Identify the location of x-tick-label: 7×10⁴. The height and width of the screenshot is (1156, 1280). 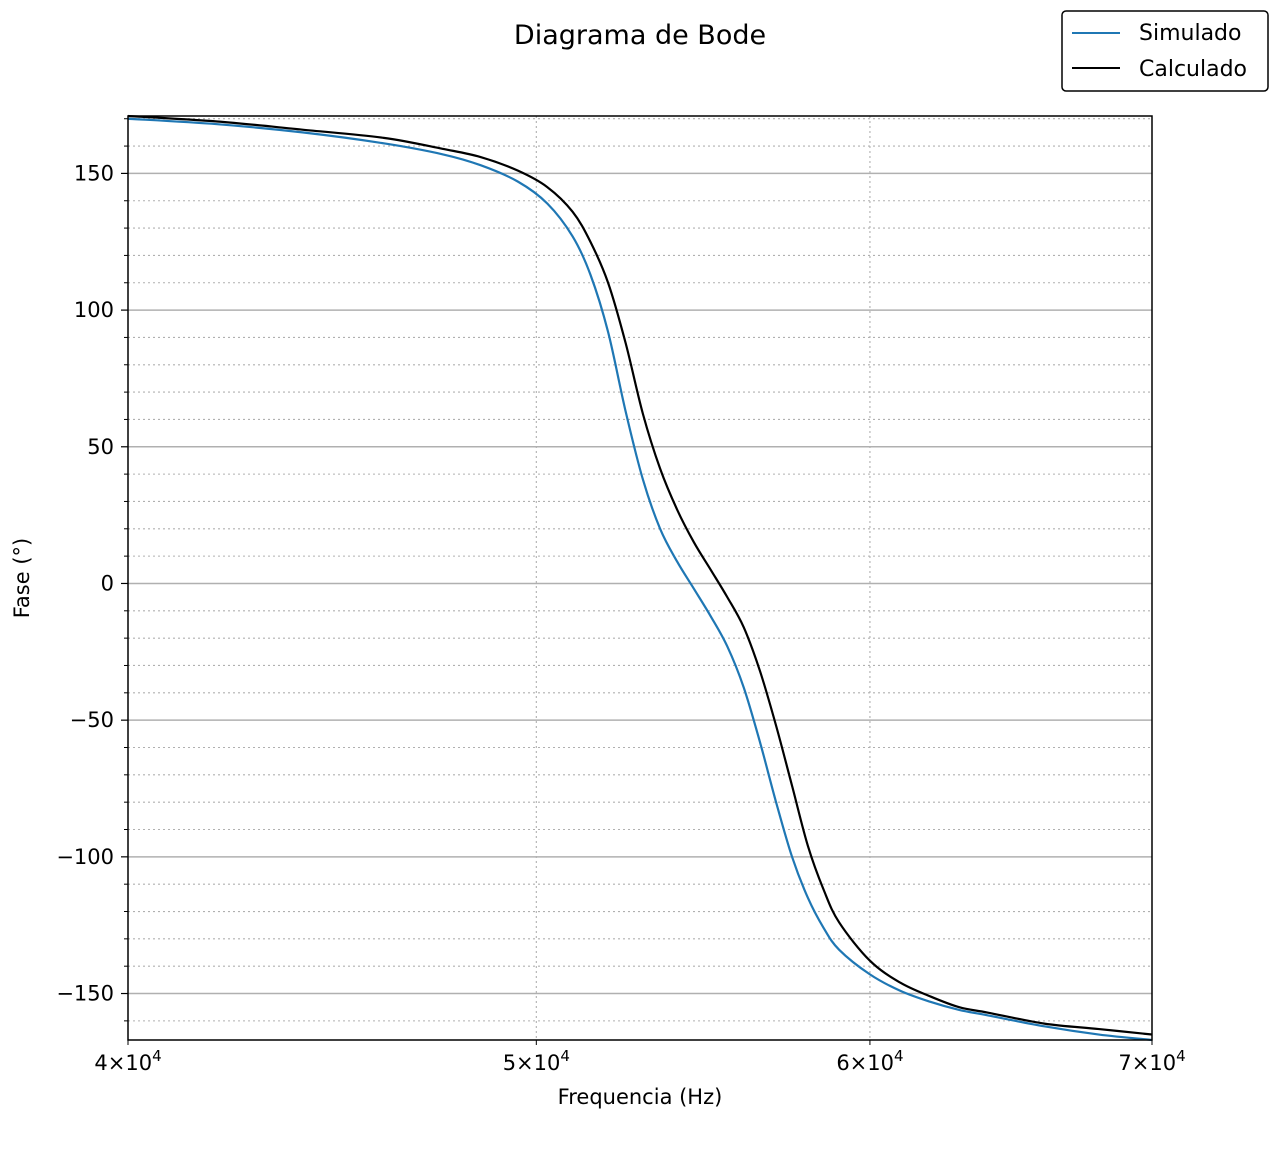
(1151, 1061).